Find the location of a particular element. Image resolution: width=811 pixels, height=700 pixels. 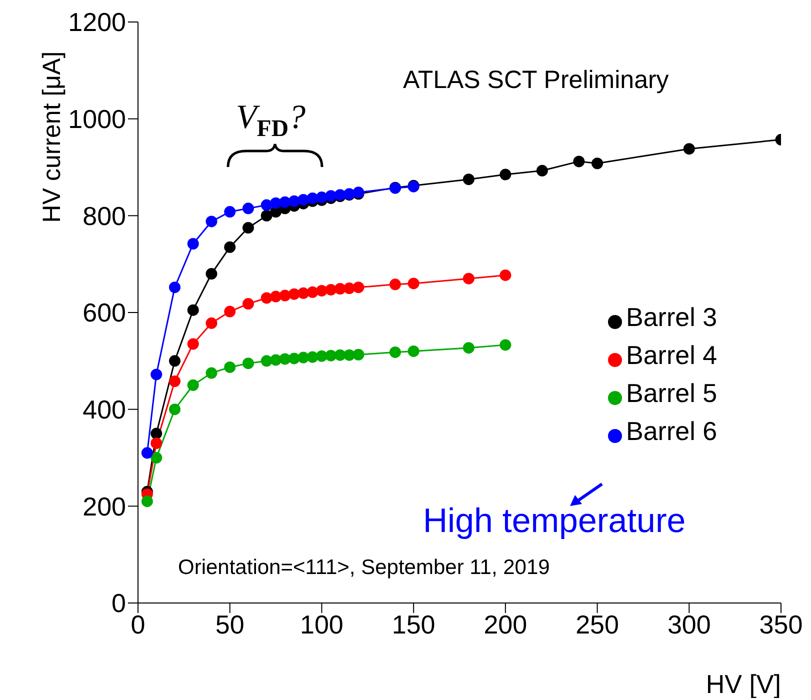

x-tick-label: 300 is located at coordinates (689, 624).